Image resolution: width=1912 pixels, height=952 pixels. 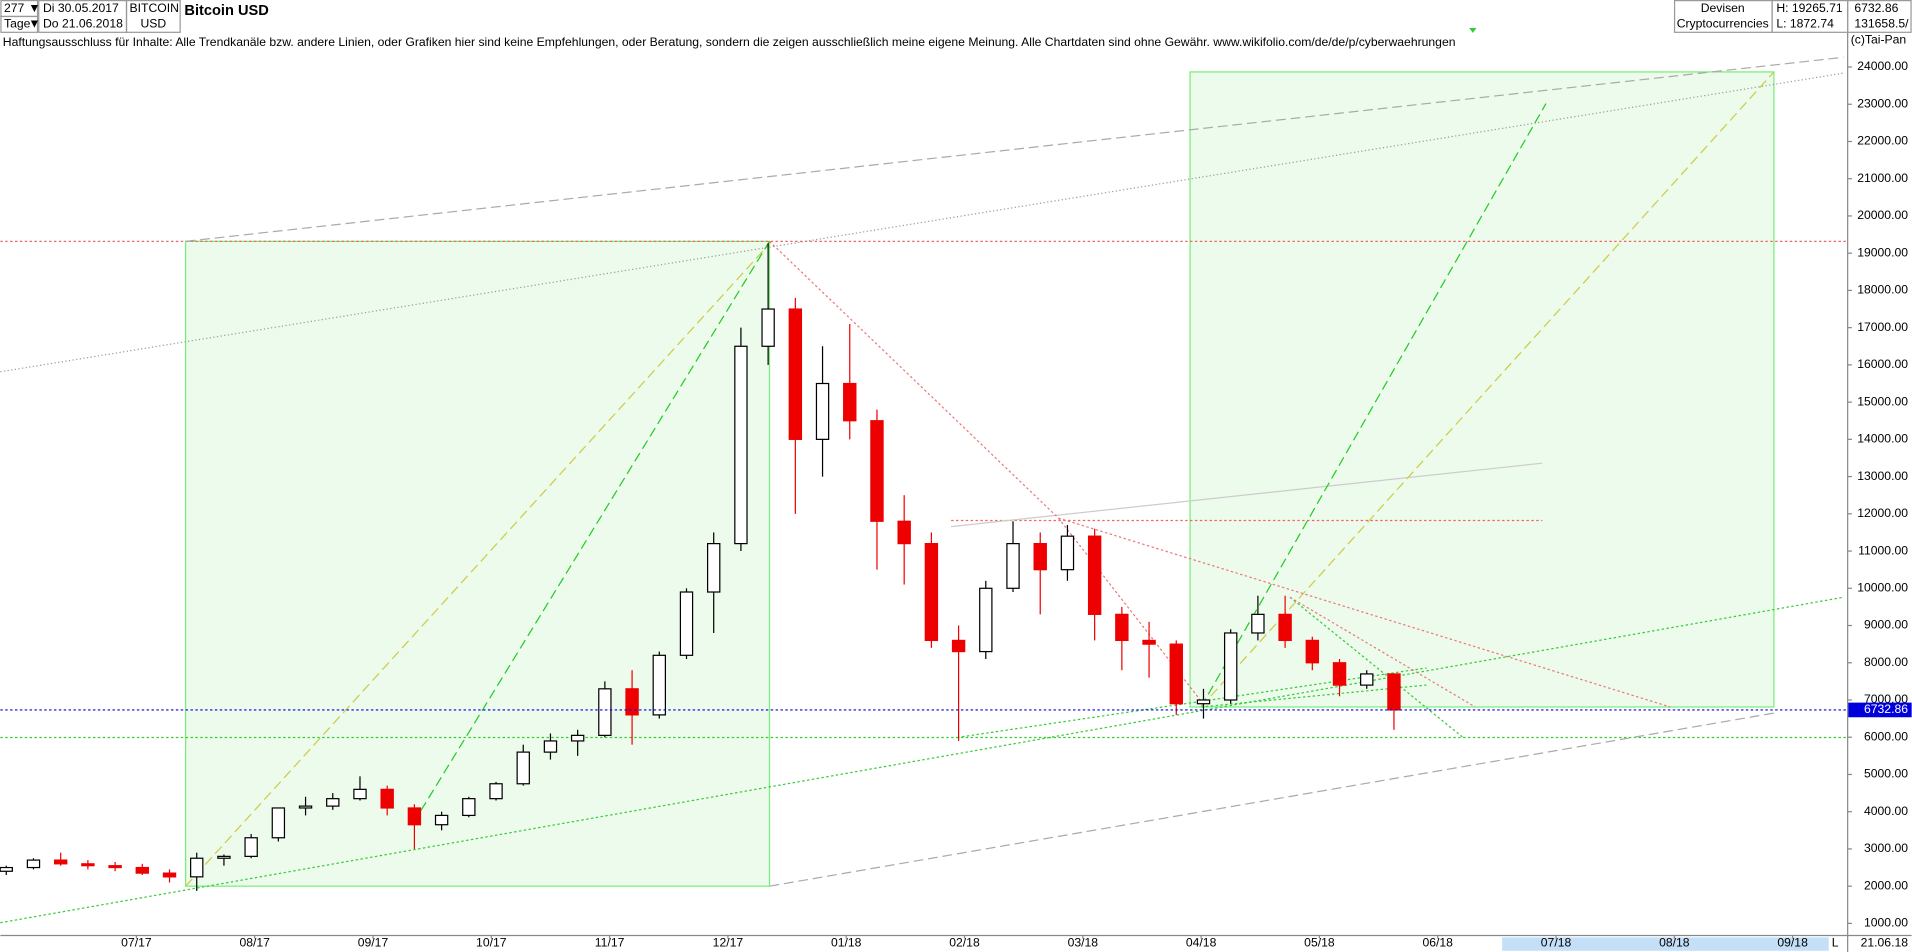 I want to click on x-tick-label: 02/18, so click(x=964, y=943).